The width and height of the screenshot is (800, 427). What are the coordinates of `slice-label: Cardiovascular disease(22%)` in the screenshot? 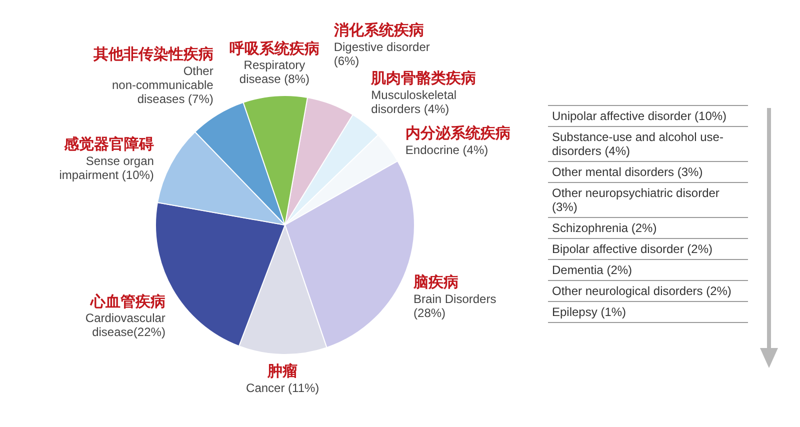 It's located at (125, 325).